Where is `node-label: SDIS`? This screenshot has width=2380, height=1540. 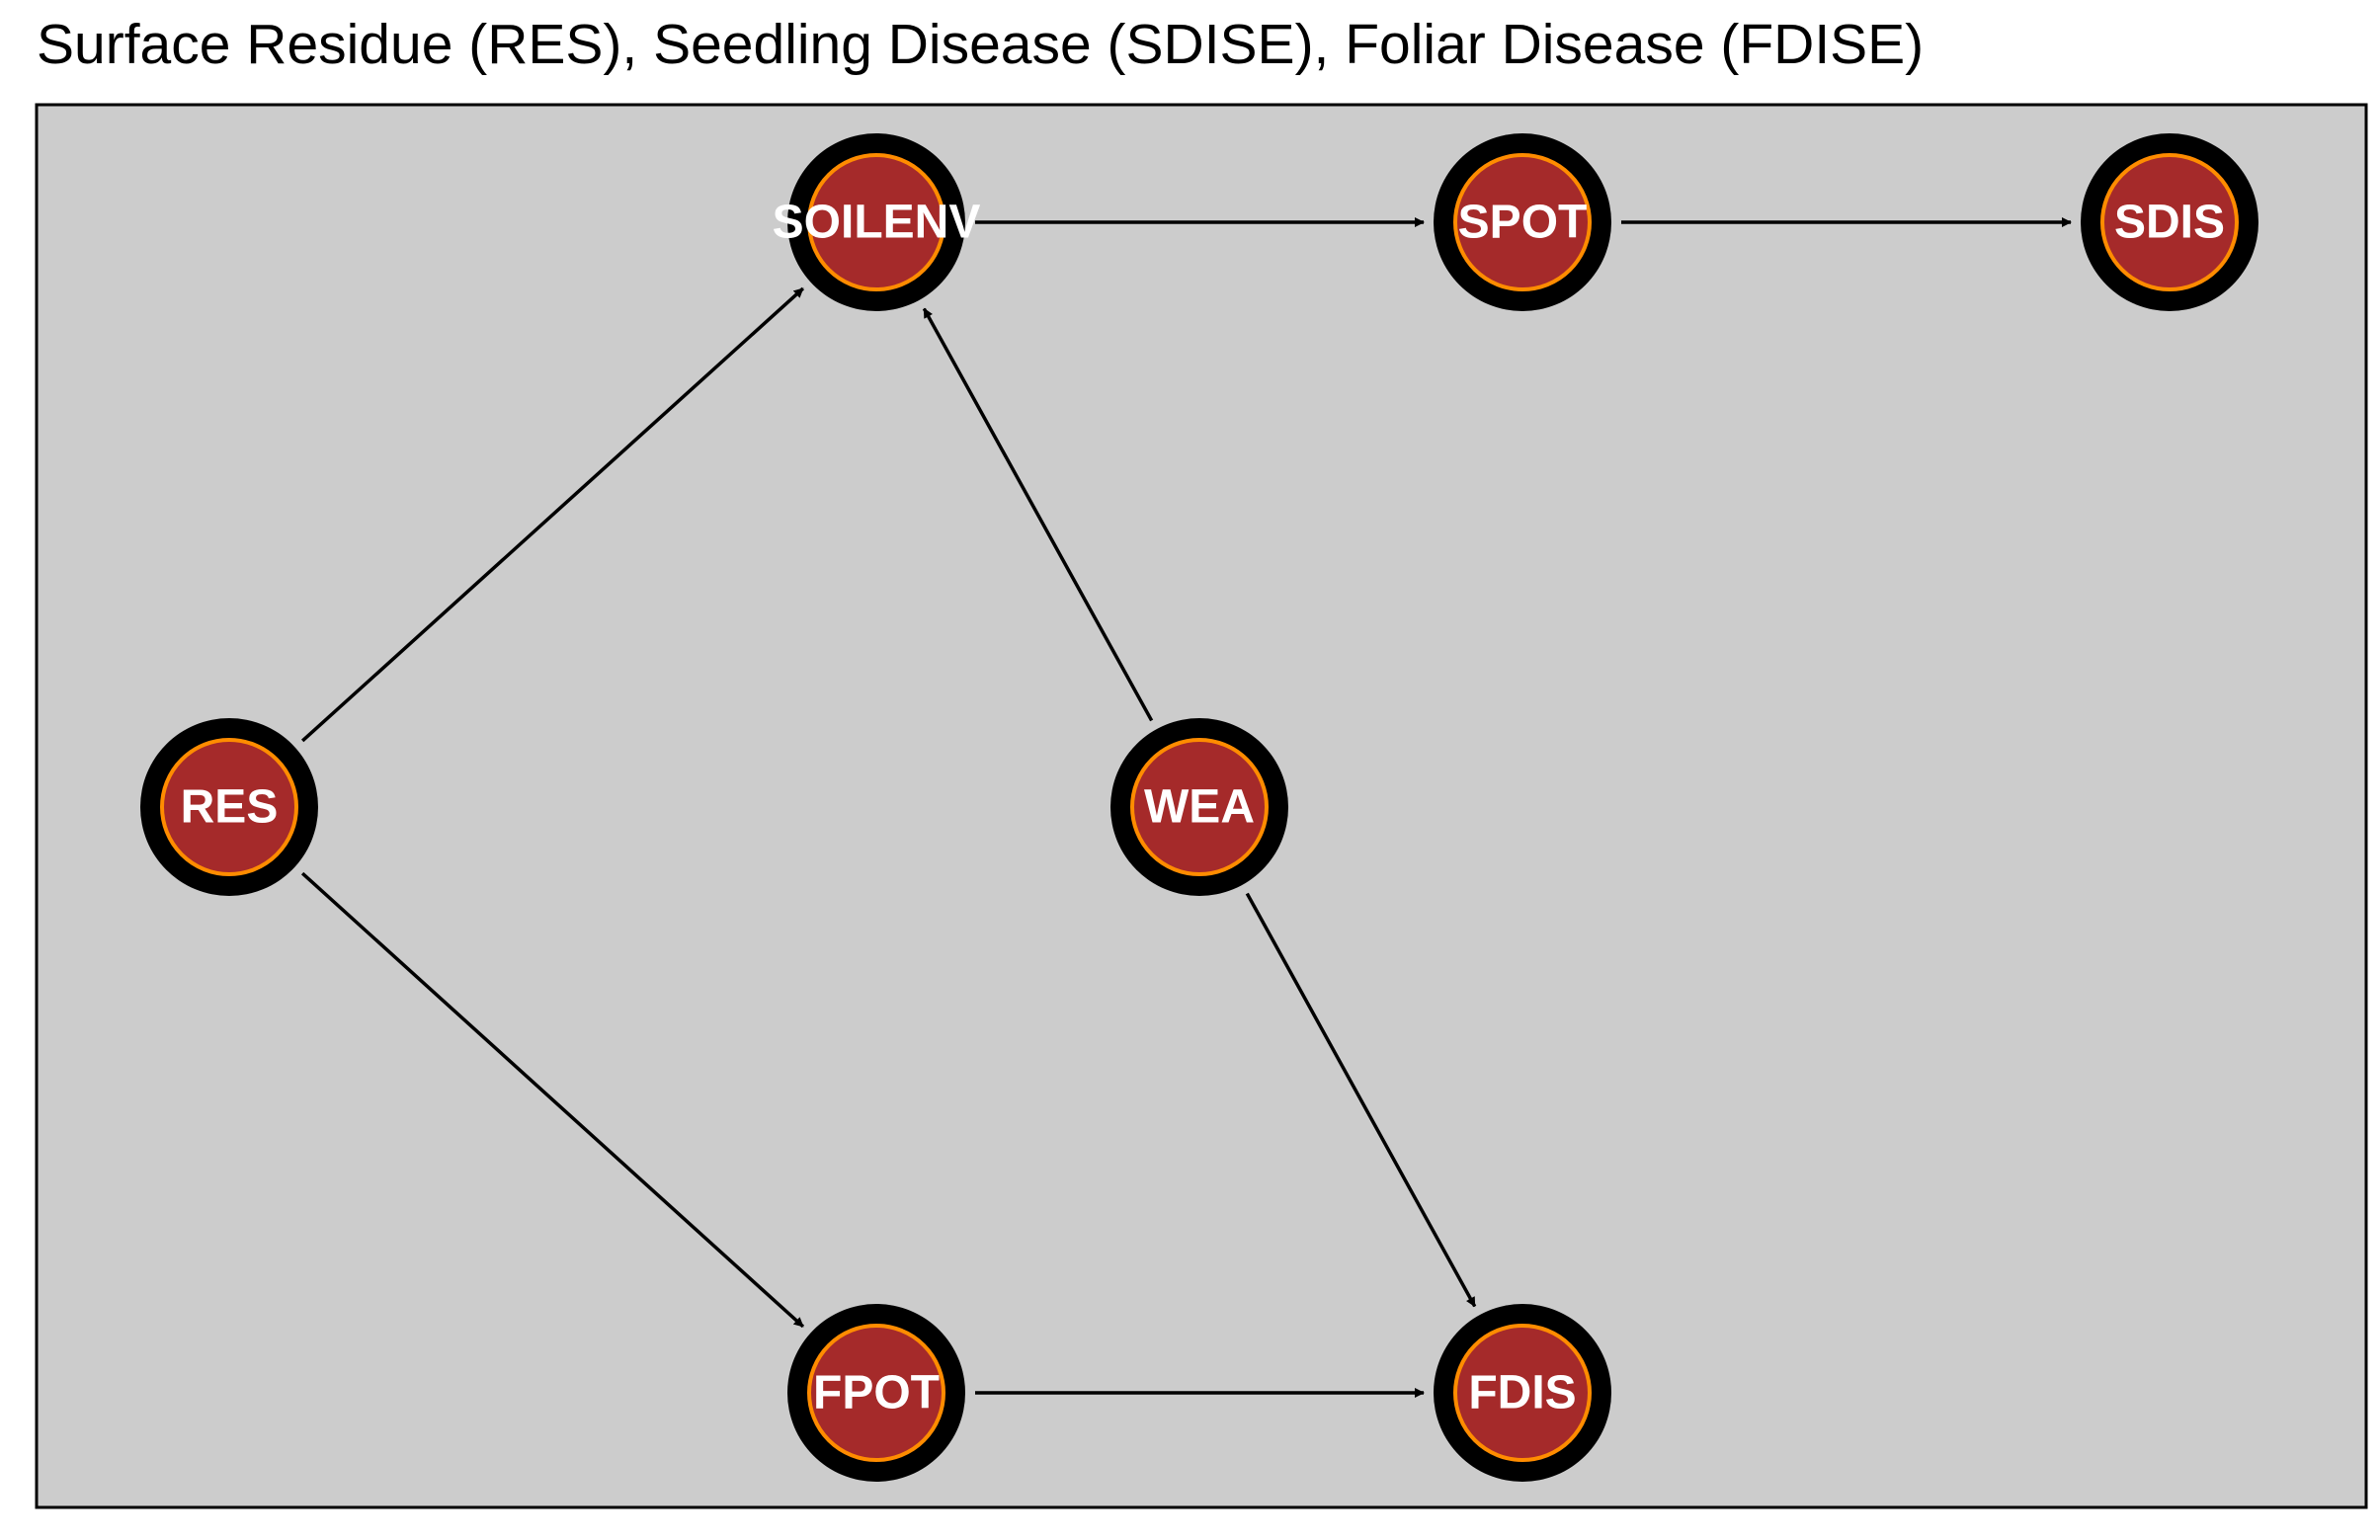
node-label: SDIS is located at coordinates (2169, 223).